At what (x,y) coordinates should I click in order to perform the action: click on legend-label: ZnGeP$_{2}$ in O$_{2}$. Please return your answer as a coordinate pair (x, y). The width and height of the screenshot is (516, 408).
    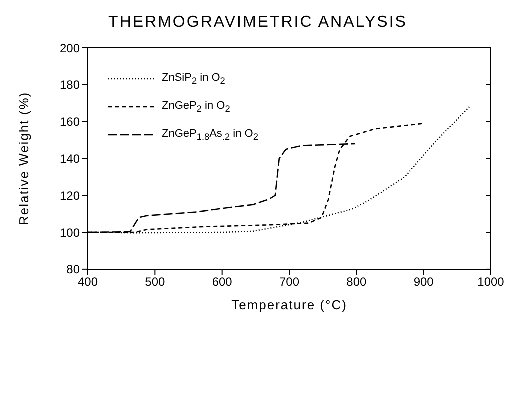
    Looking at the image, I should click on (196, 107).